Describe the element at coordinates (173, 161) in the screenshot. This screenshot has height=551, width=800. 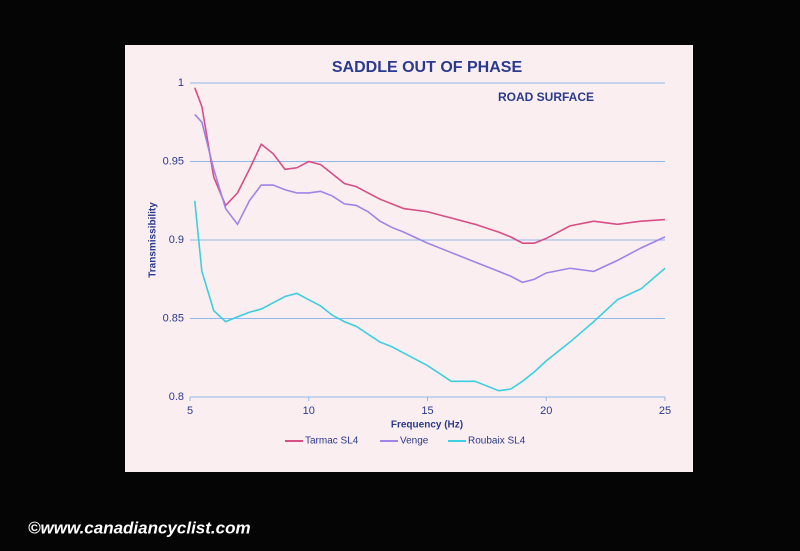
I see `y-tick-label: 0.95` at that location.